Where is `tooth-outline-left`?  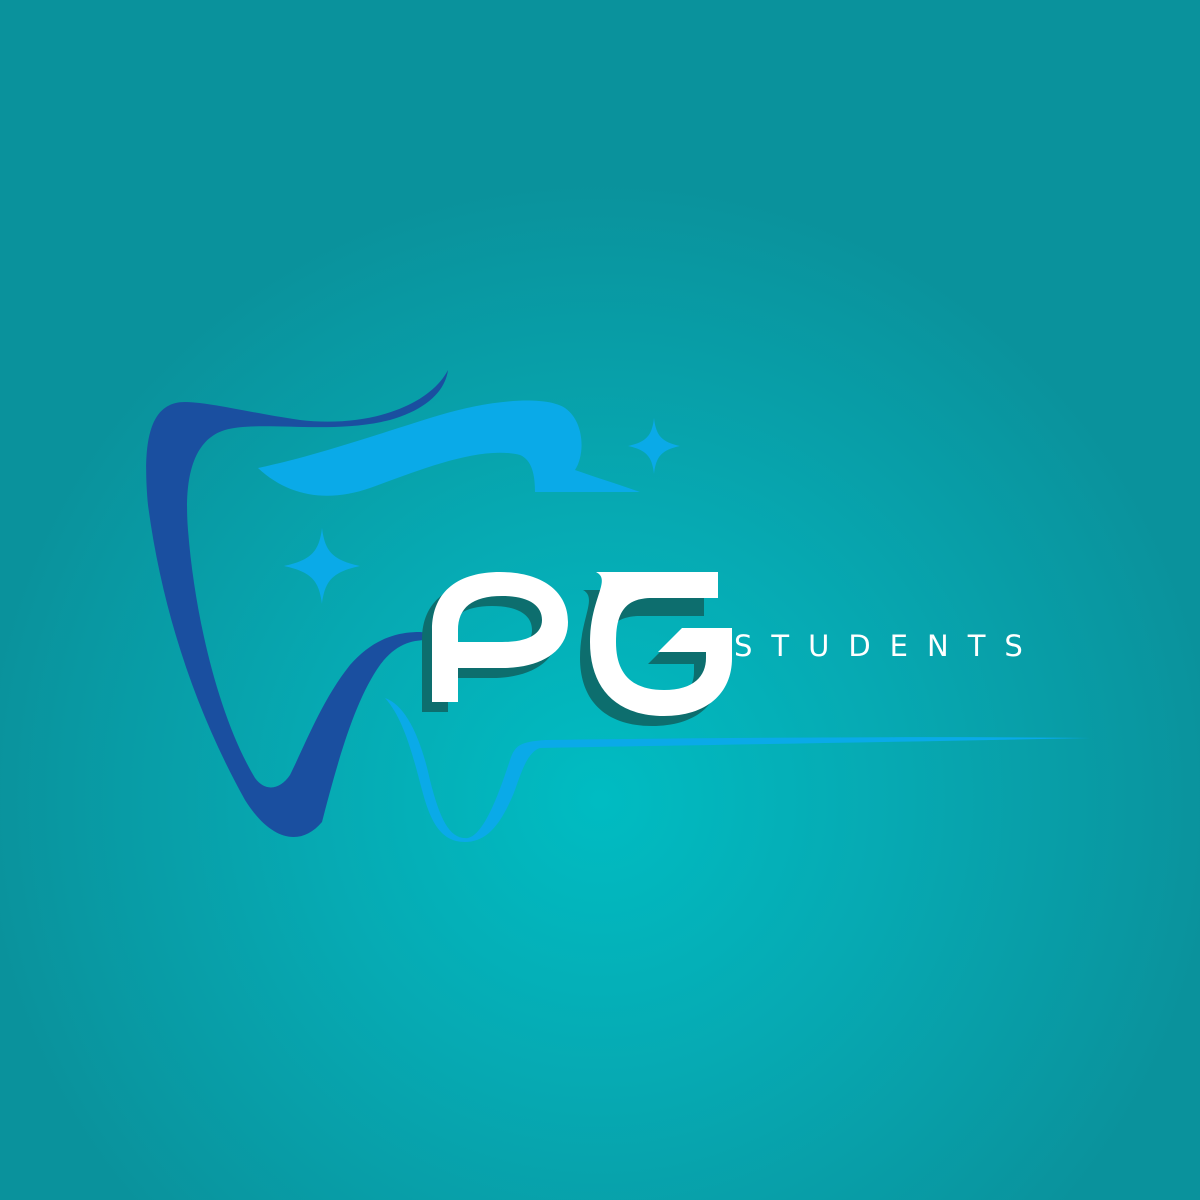 tooth-outline-left is located at coordinates (297, 604).